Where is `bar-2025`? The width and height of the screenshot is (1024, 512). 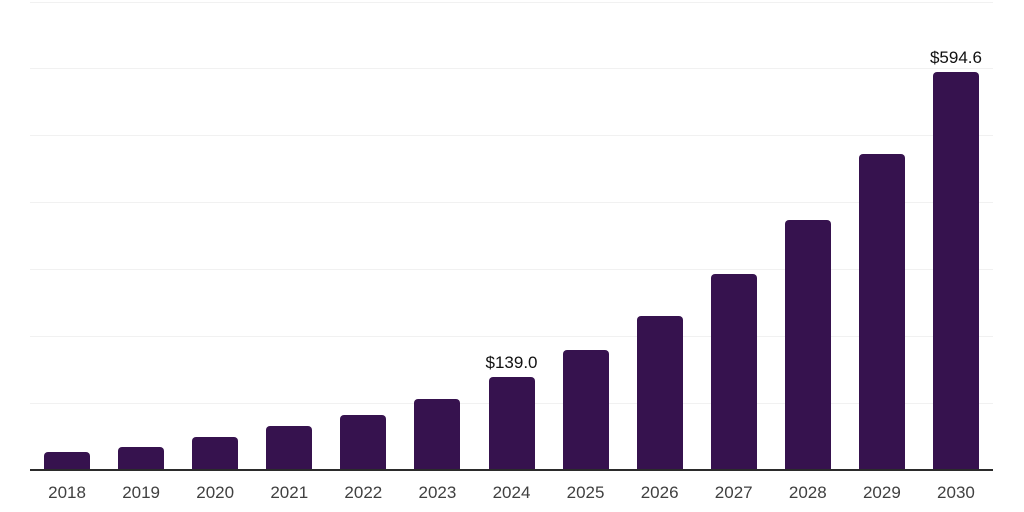
bar-2025 is located at coordinates (585, 410).